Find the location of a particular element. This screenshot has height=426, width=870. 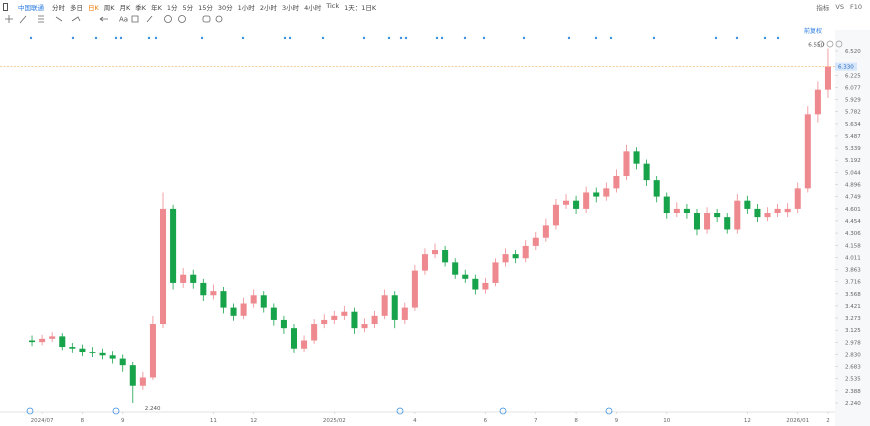

panel-icon is located at coordinates (5, 7).